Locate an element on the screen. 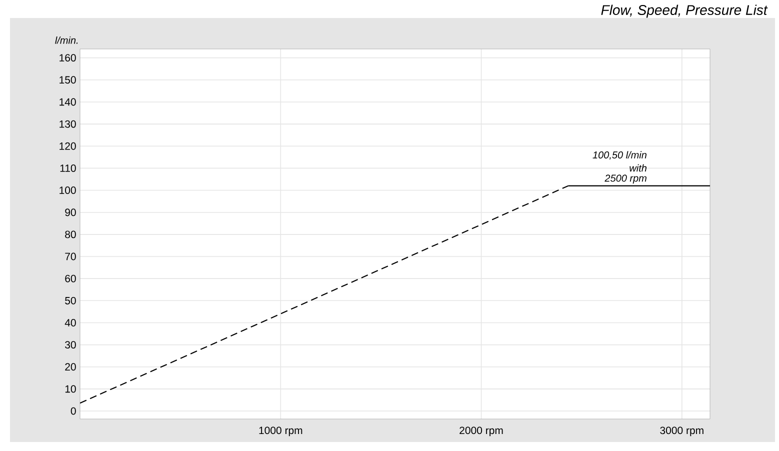 Image resolution: width=779 pixels, height=451 pixels. y-tick-label: 110 is located at coordinates (68, 168).